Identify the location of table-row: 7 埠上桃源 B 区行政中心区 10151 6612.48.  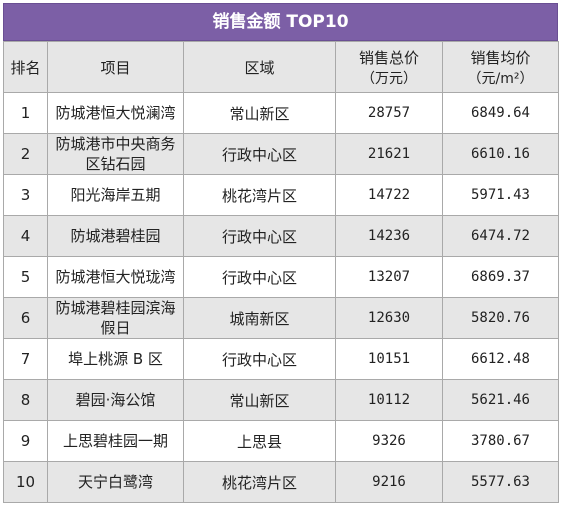
(281, 359).